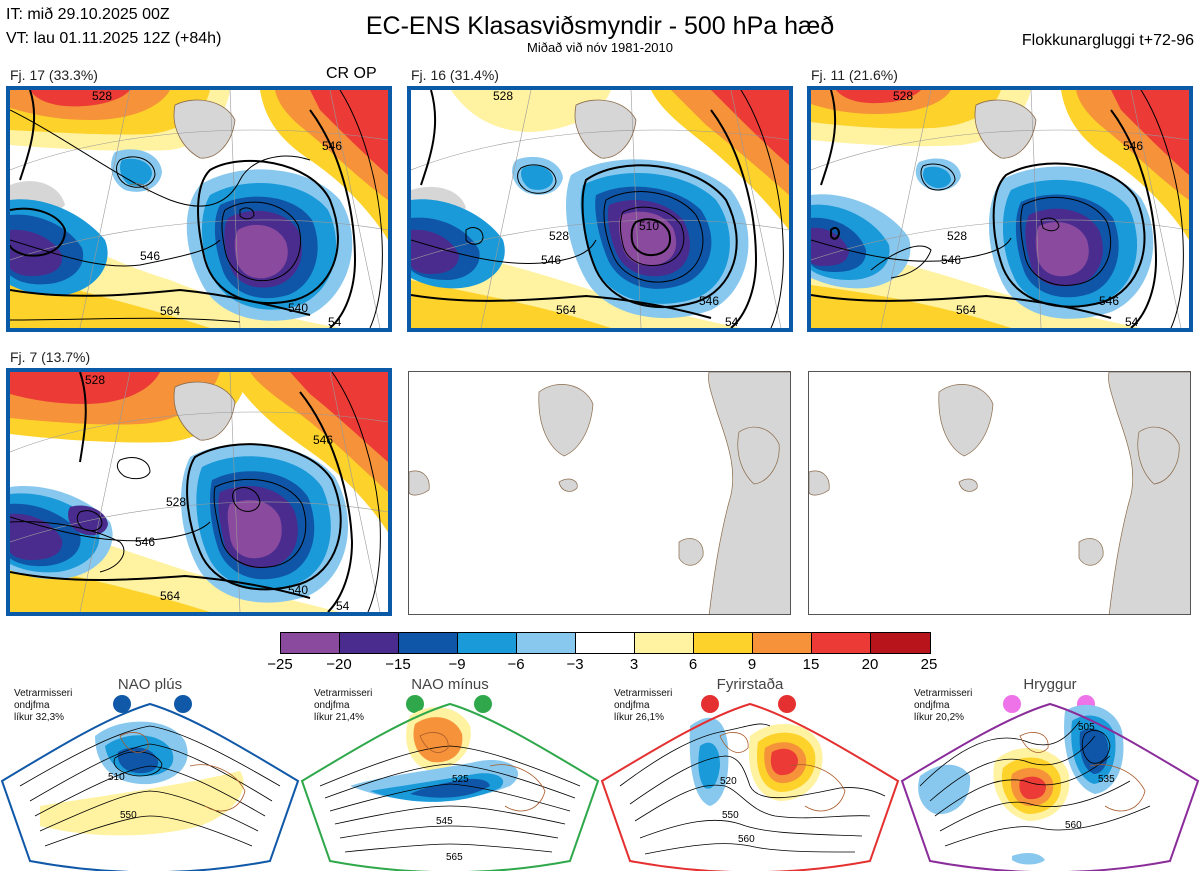  Describe the element at coordinates (1107, 40) in the screenshot. I see `classification-window: Flokkunargluggi t+72-96` at that location.